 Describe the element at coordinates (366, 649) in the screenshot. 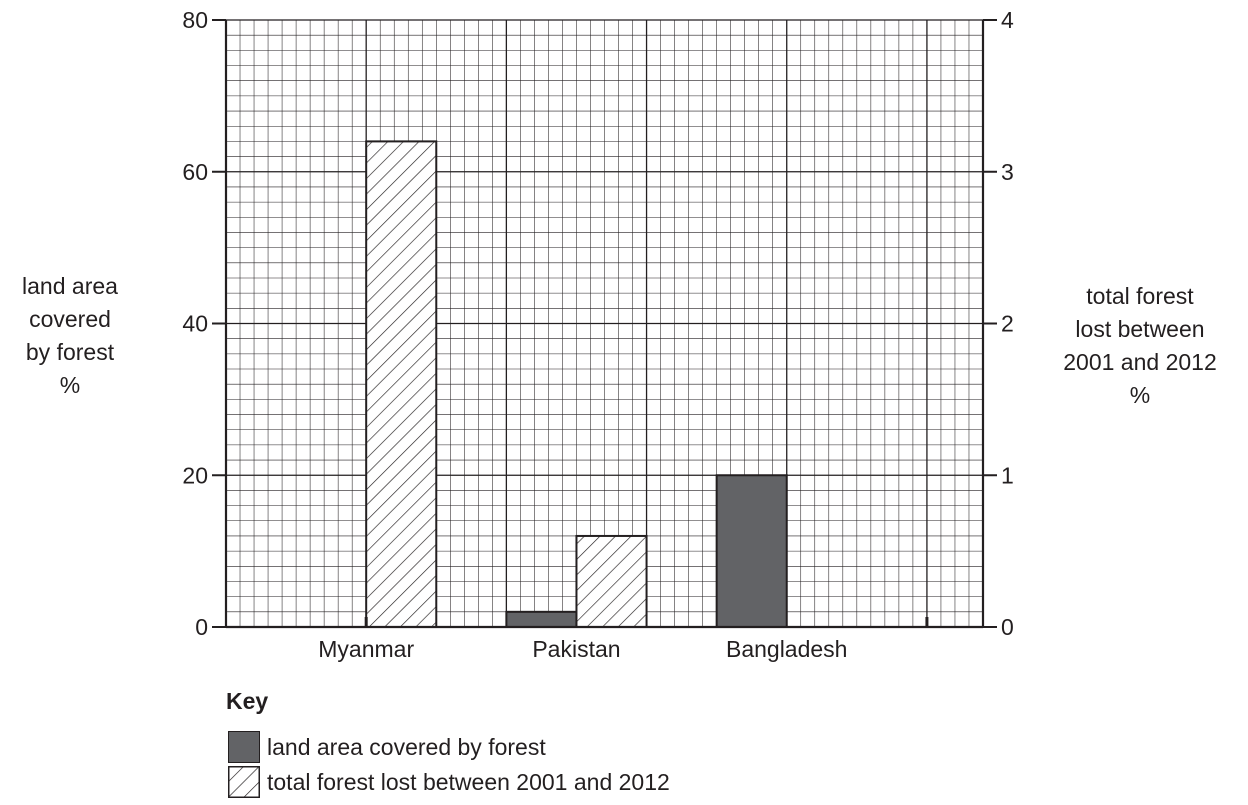

I see `category-label-myanmar: Myanmar` at that location.